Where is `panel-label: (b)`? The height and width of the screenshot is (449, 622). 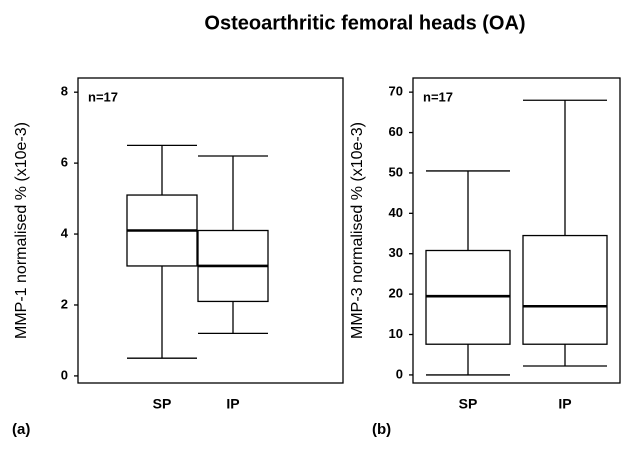
panel-label: (b) is located at coordinates (381, 429).